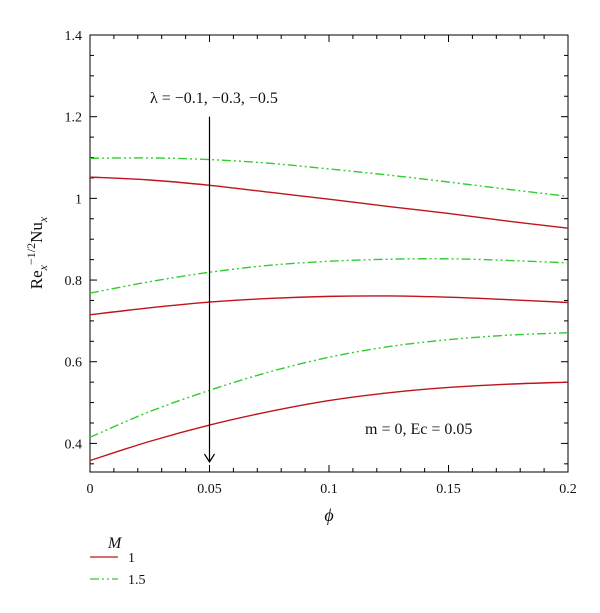 The width and height of the screenshot is (600, 613). I want to click on x-axis-label: ϕ, so click(328, 515).